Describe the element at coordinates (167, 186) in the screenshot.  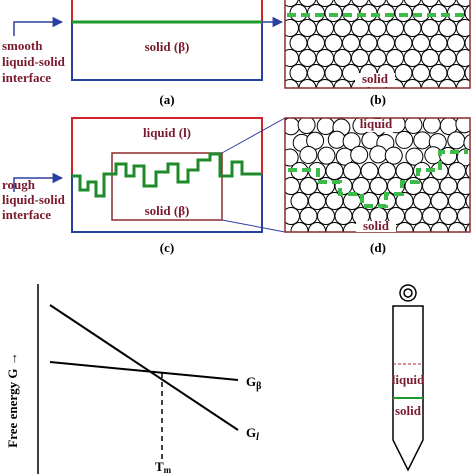
I see `zoom-box` at that location.